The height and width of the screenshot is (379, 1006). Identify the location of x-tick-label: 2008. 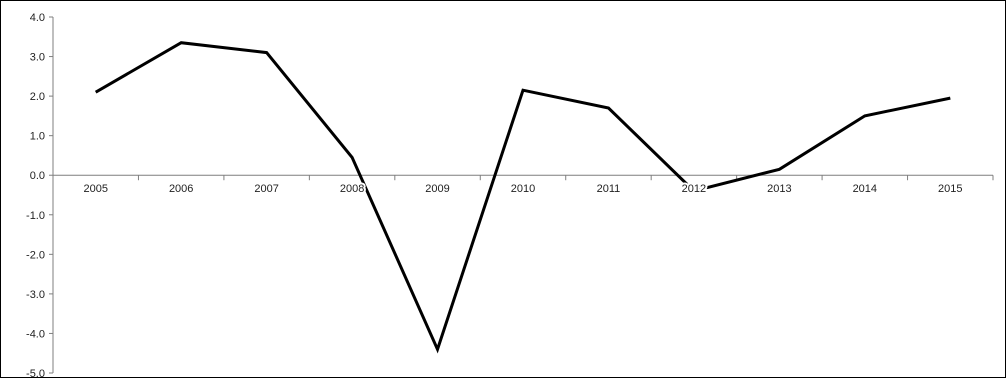
(352, 189).